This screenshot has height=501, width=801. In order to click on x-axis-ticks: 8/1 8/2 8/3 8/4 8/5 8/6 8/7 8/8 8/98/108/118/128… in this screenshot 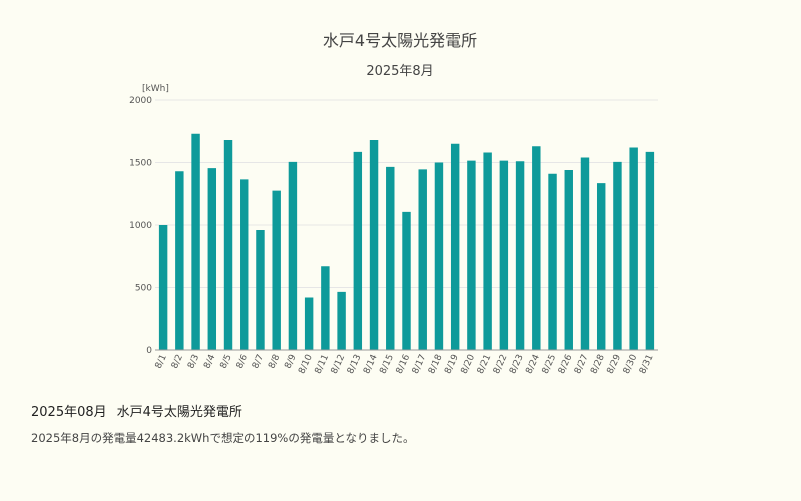, I will do `click(405, 364)`.